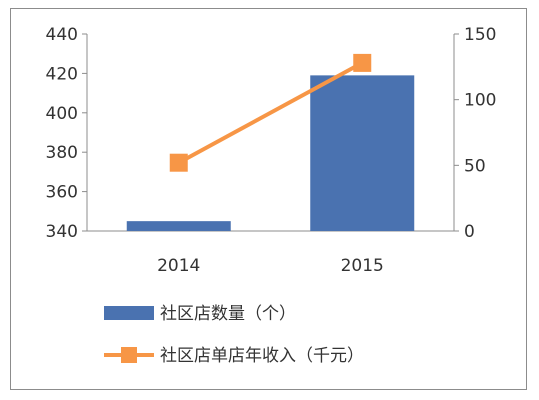 Image resolution: width=539 pixels, height=400 pixels. Describe the element at coordinates (129, 355) in the screenshot. I see `legend-swatch-marker` at that location.